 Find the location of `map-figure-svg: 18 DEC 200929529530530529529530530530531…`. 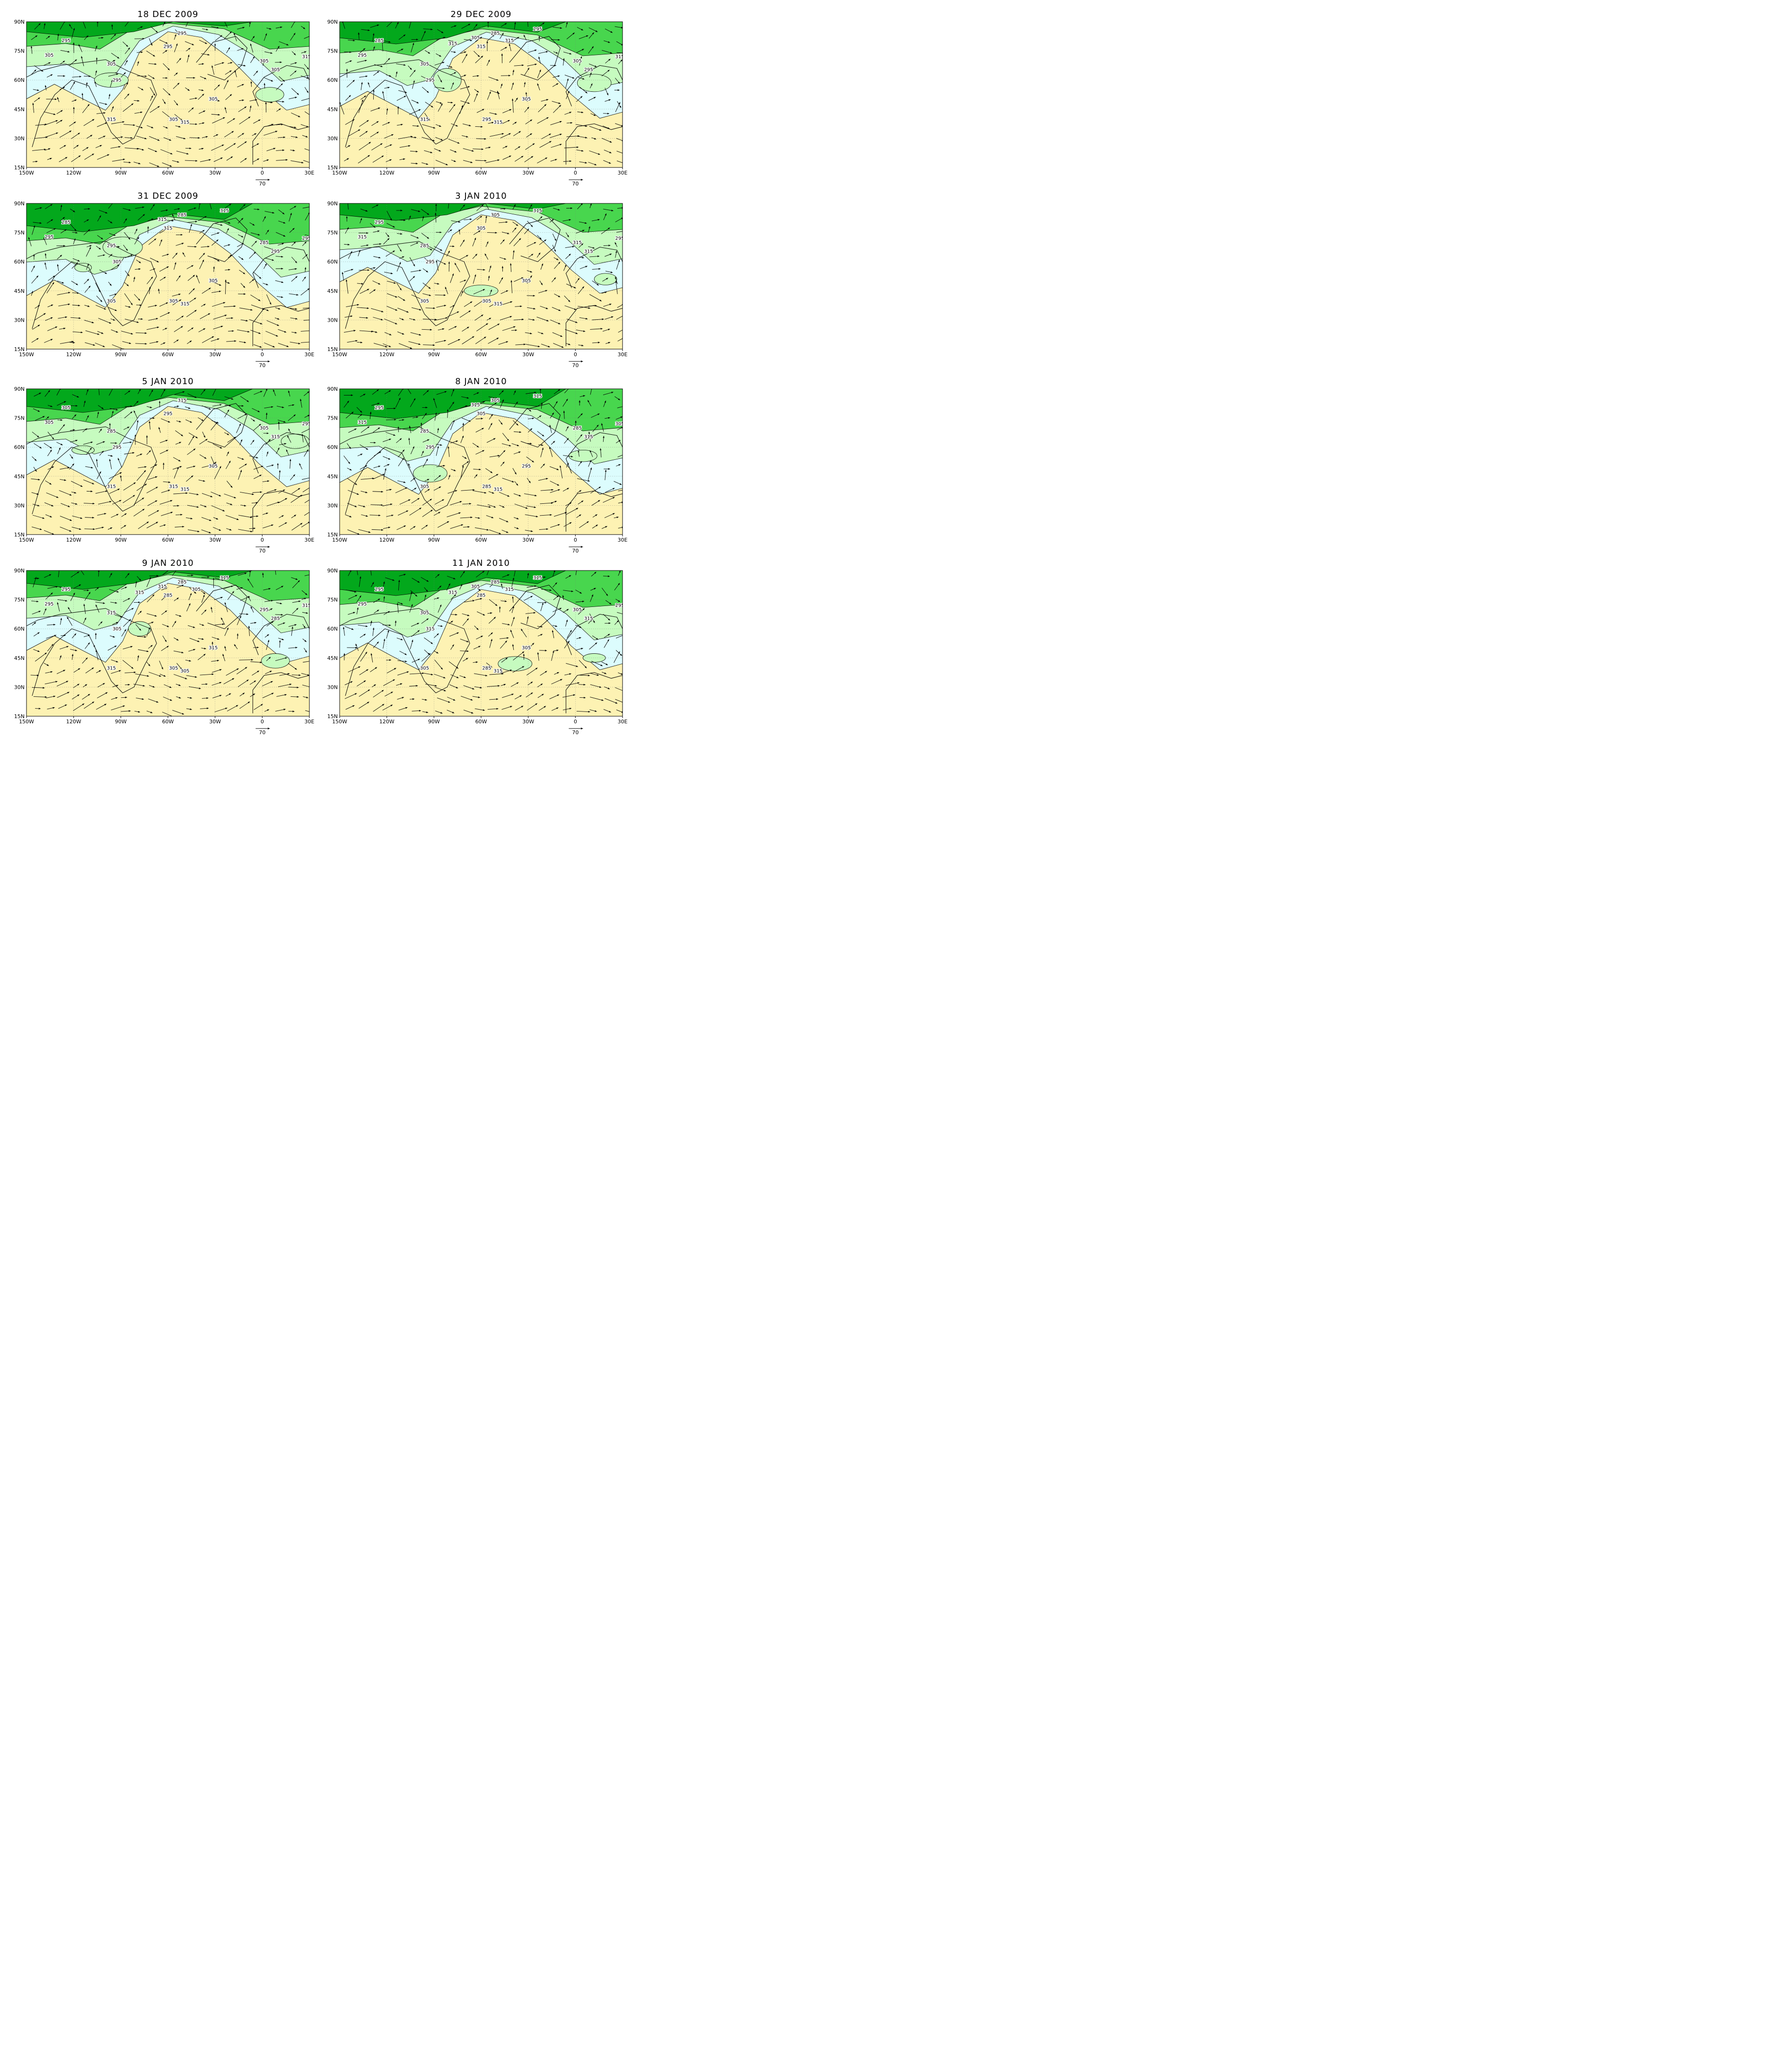

map-figure-svg: 18 DEC 200929529530530529529530530530531… is located at coordinates (321, 372).